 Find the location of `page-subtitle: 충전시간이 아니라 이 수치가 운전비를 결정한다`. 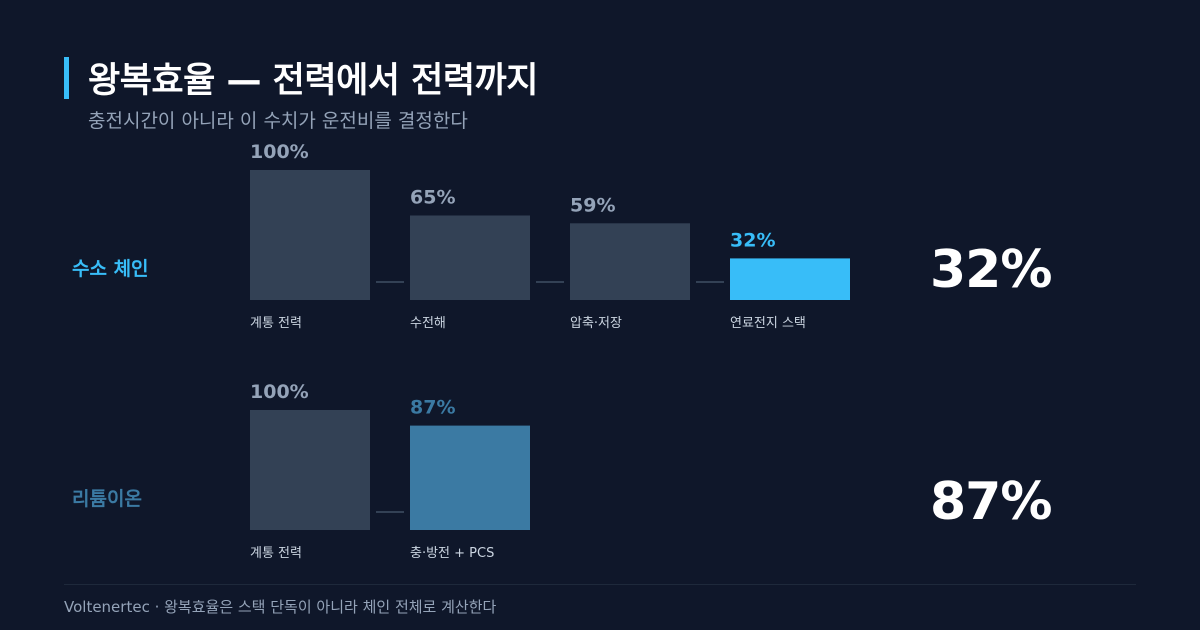

page-subtitle: 충전시간이 아니라 이 수치가 운전비를 결정한다 is located at coordinates (278, 121).